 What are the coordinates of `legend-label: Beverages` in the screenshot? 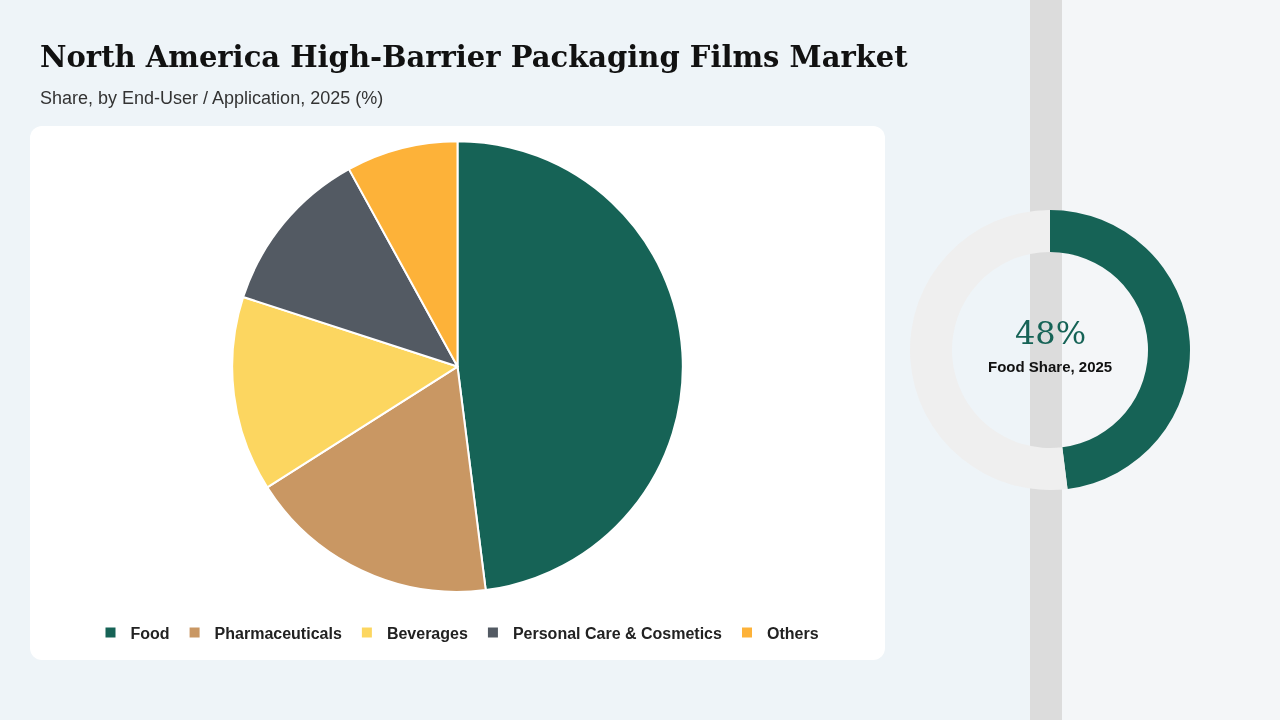 It's located at (427, 633).